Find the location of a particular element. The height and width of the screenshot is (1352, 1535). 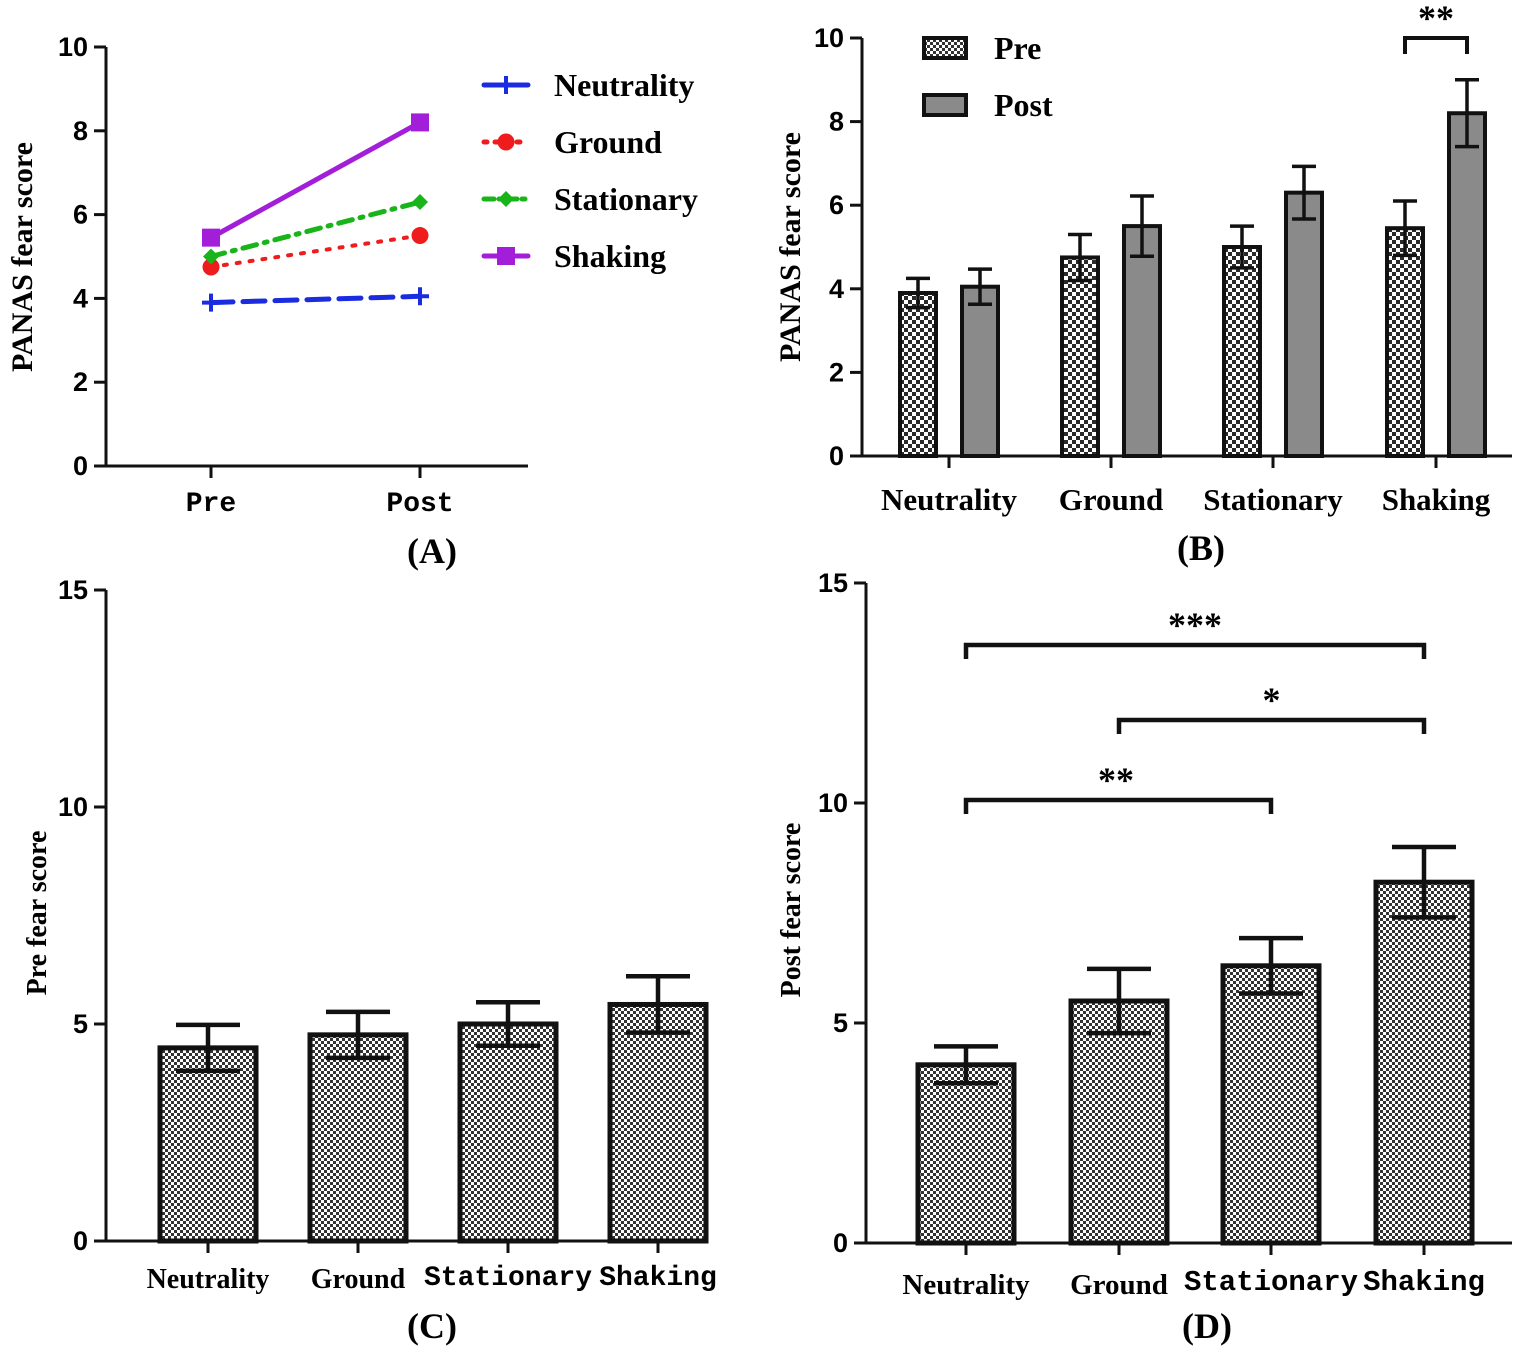

legend-marker-ground is located at coordinates (506, 142).